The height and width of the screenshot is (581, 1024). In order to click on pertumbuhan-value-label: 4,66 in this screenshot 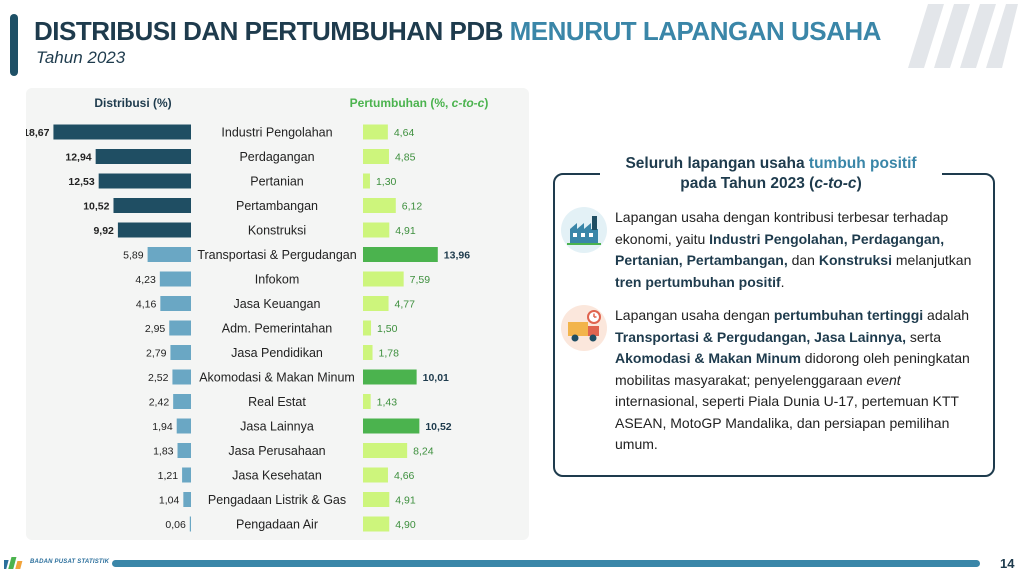, I will do `click(404, 476)`.